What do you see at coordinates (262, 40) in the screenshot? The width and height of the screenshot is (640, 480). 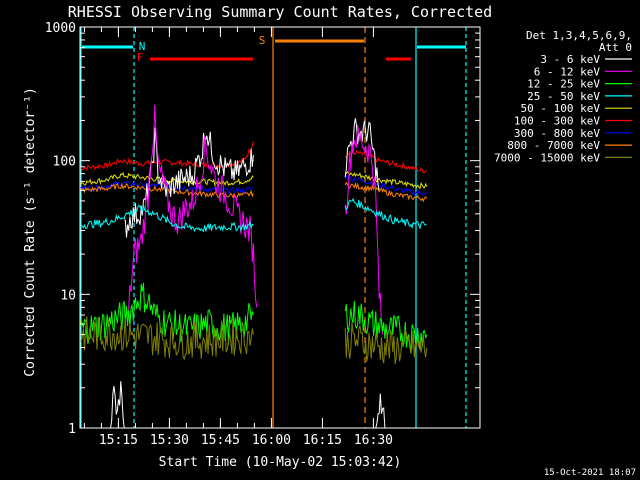 I see `flag-marker-s: S` at bounding box center [262, 40].